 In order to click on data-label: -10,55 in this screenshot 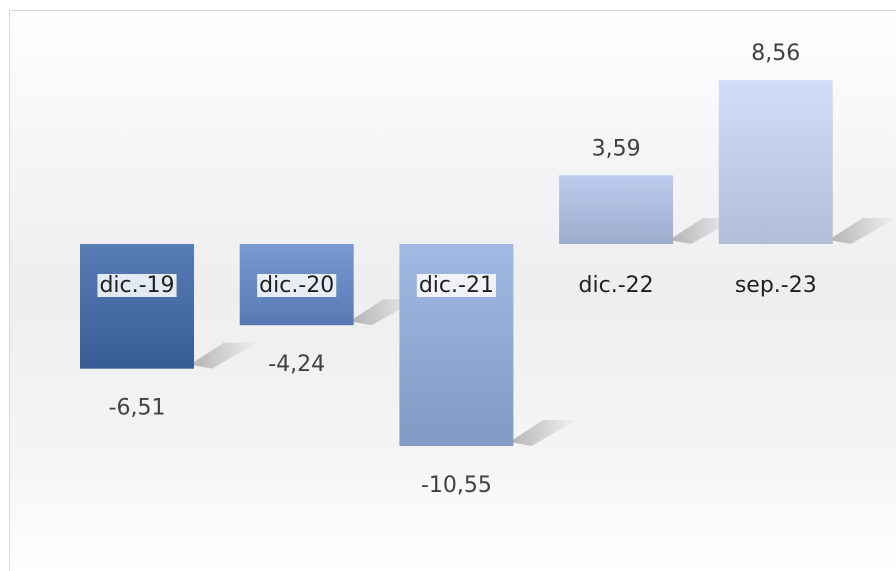, I will do `click(456, 485)`.